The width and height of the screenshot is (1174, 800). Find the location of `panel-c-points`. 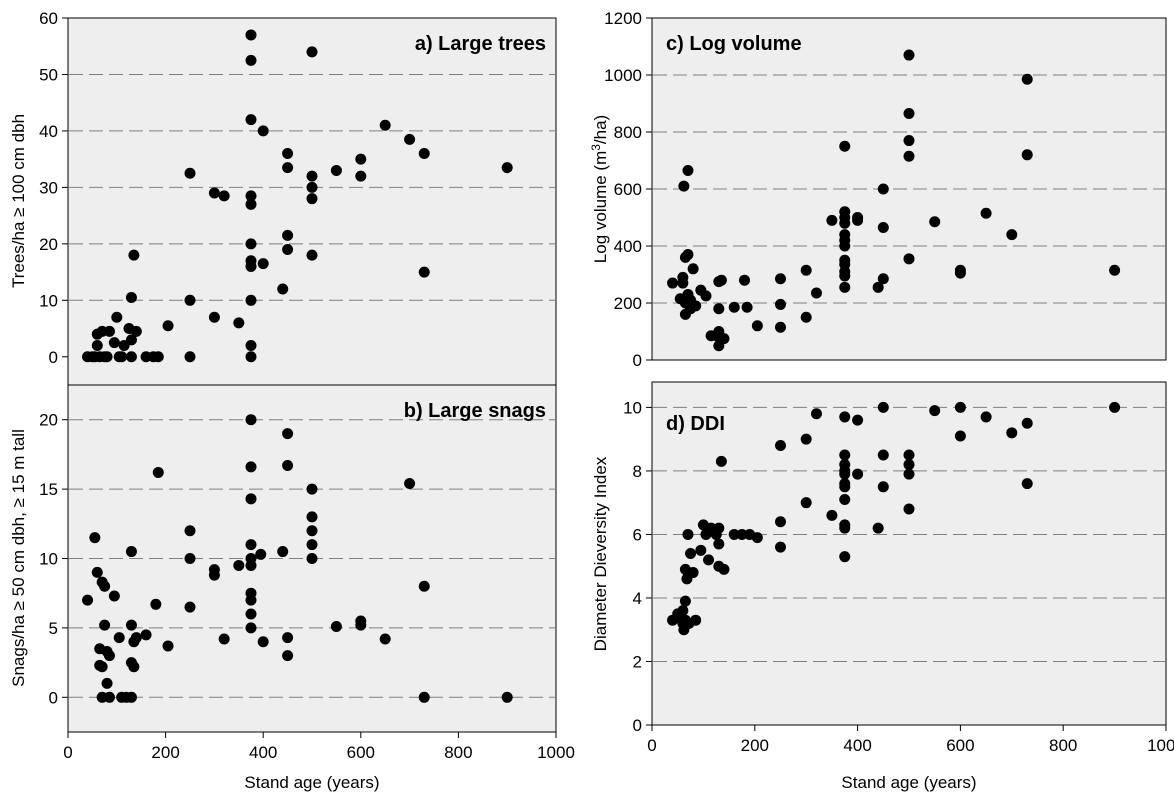

panel-c-points is located at coordinates (894, 200).